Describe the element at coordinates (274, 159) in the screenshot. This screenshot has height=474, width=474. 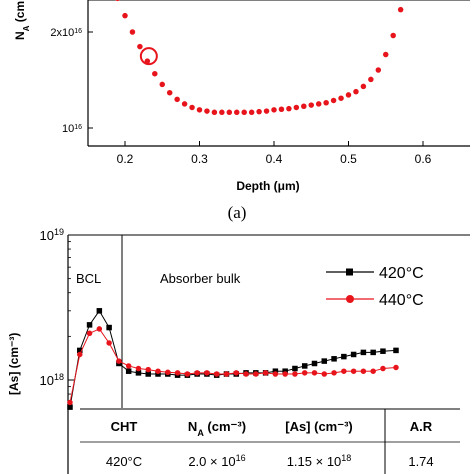
I see `x-tick-label: 0.4` at that location.